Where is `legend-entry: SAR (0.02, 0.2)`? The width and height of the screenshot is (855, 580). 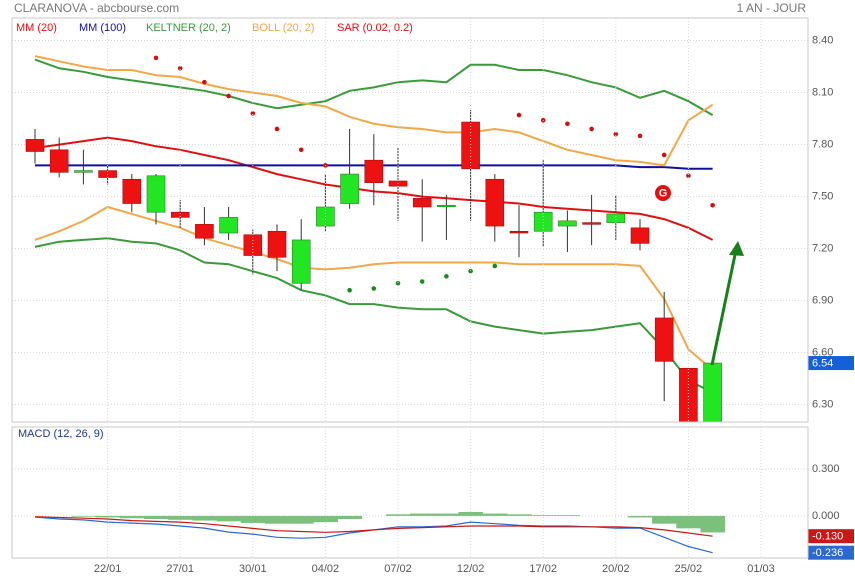 legend-entry: SAR (0.02, 0.2) is located at coordinates (375, 28).